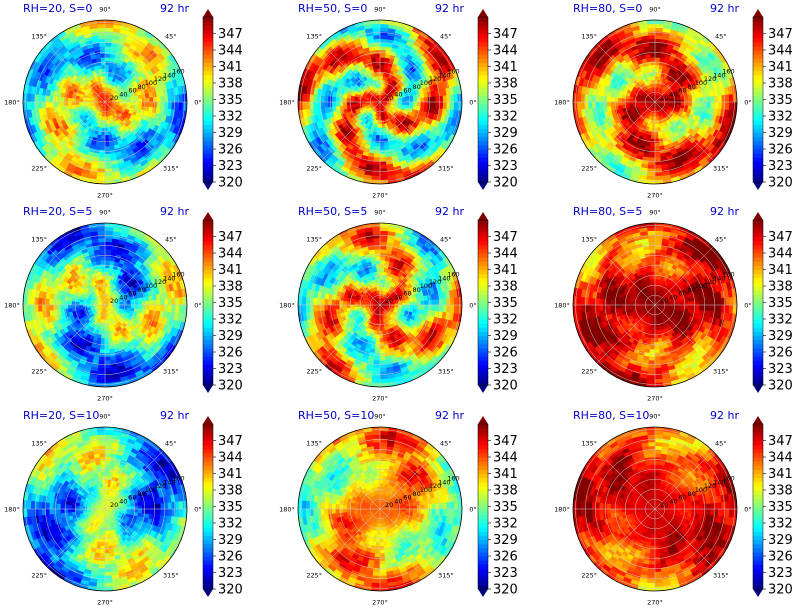  I want to click on panel-title: RH=20, S=0, so click(57, 8).